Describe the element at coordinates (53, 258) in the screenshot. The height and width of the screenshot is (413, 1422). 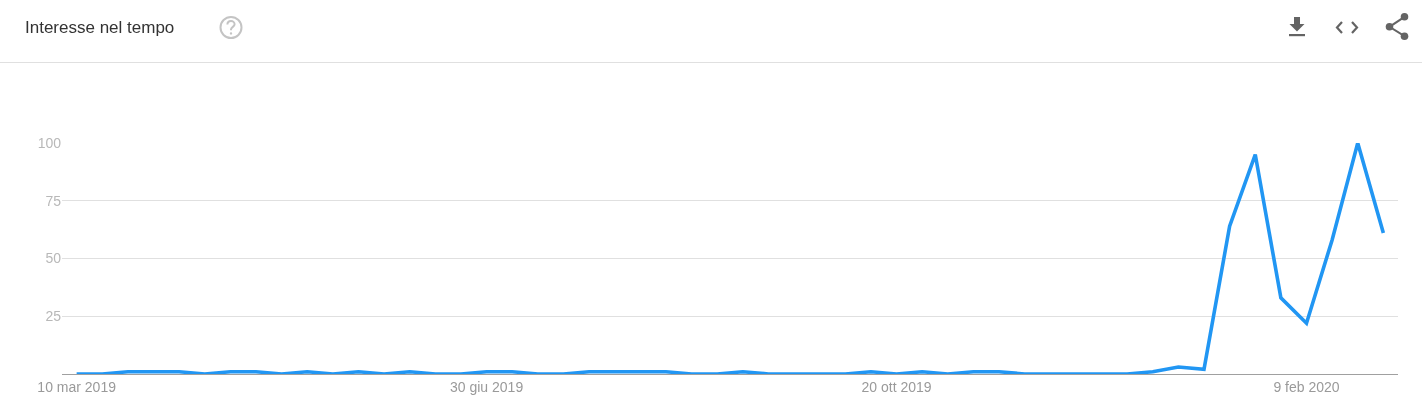
I see `y-tick-label: 50` at that location.